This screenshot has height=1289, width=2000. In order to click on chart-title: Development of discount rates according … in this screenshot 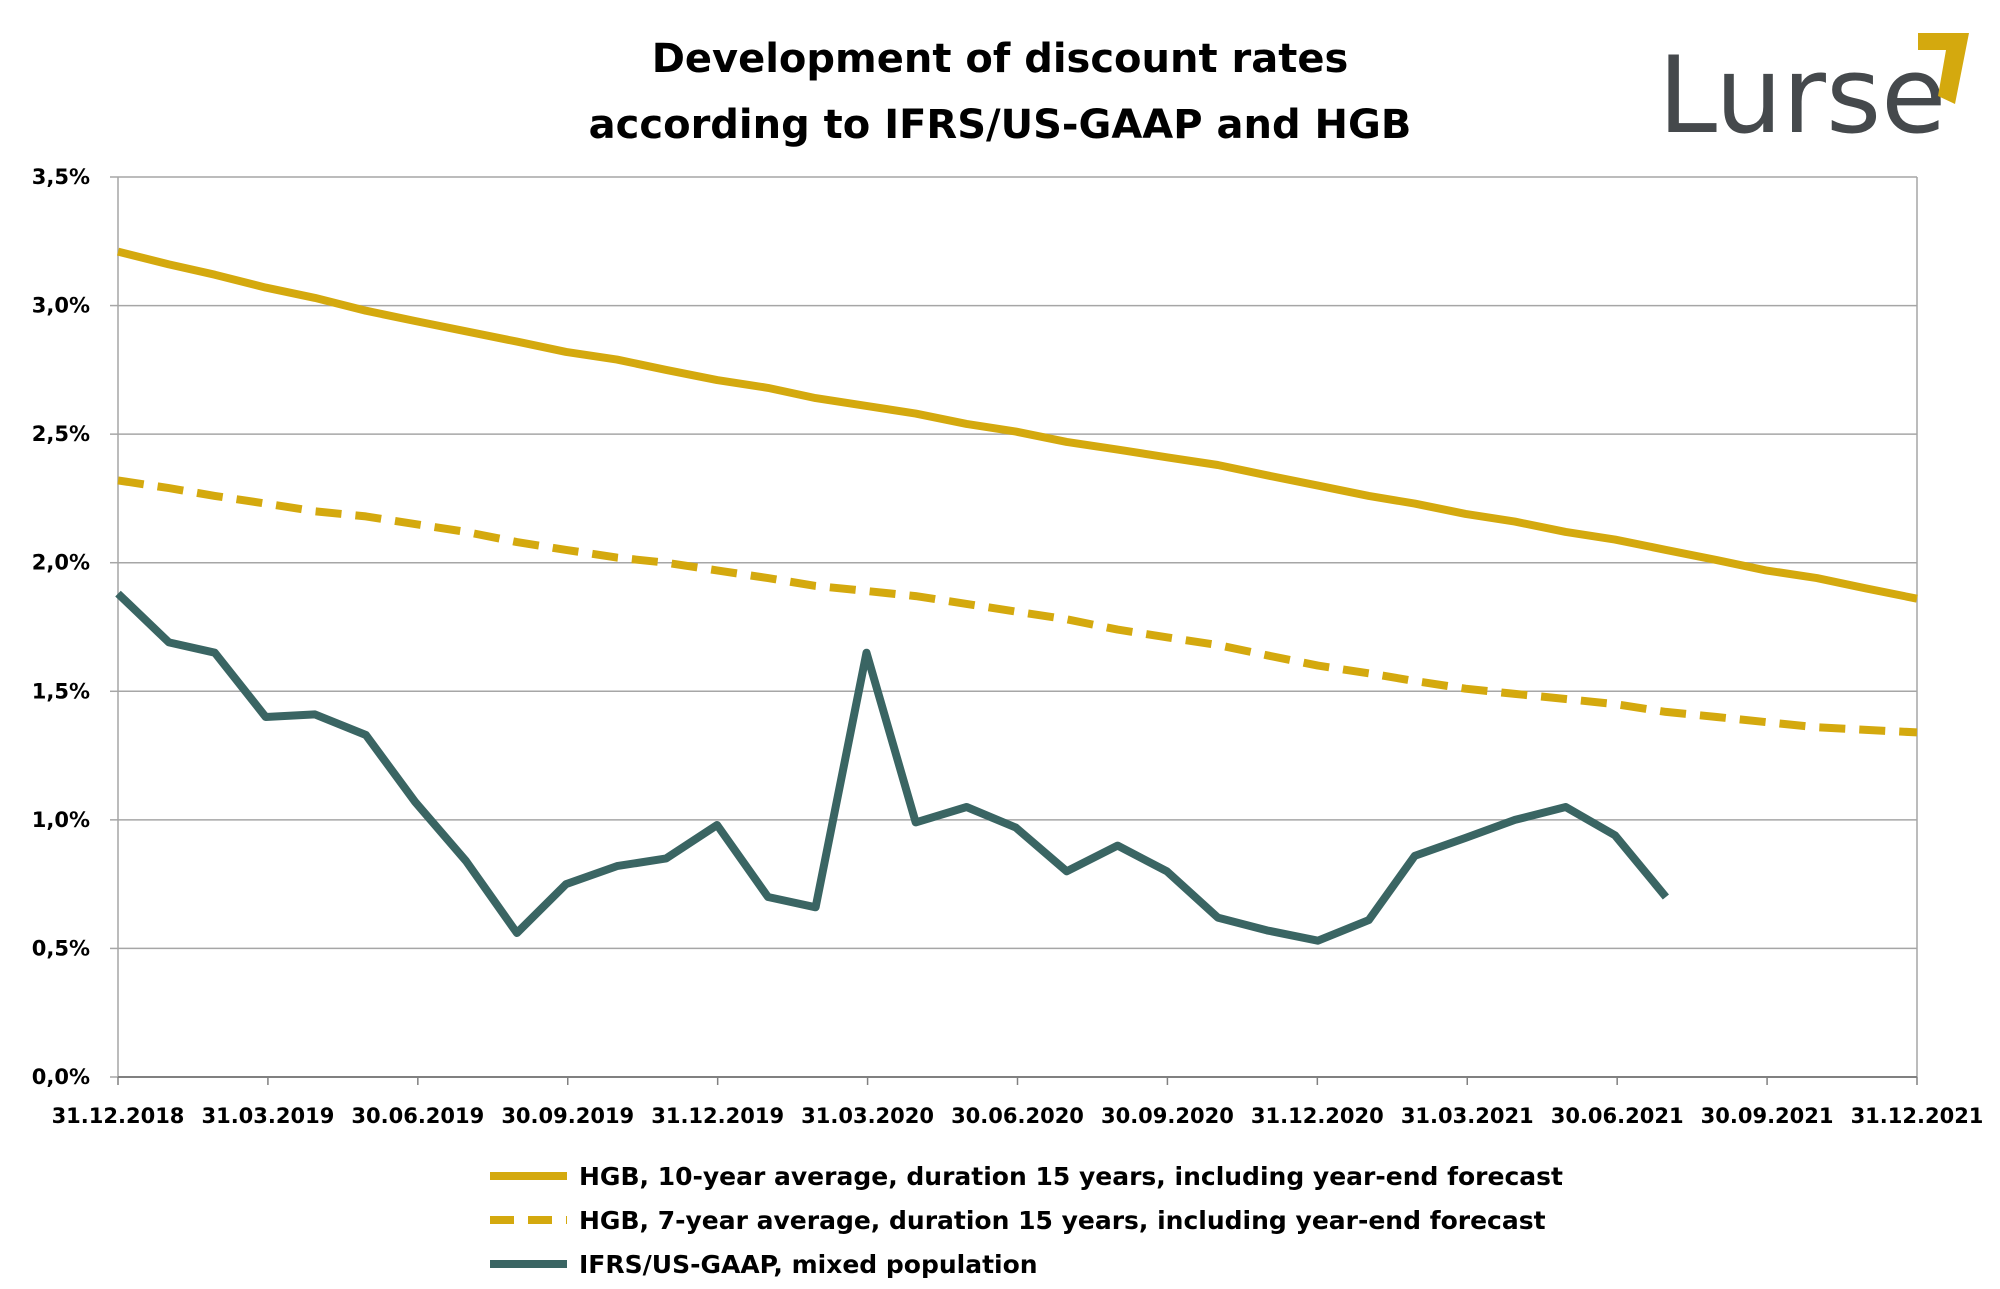, I will do `click(1000, 92)`.